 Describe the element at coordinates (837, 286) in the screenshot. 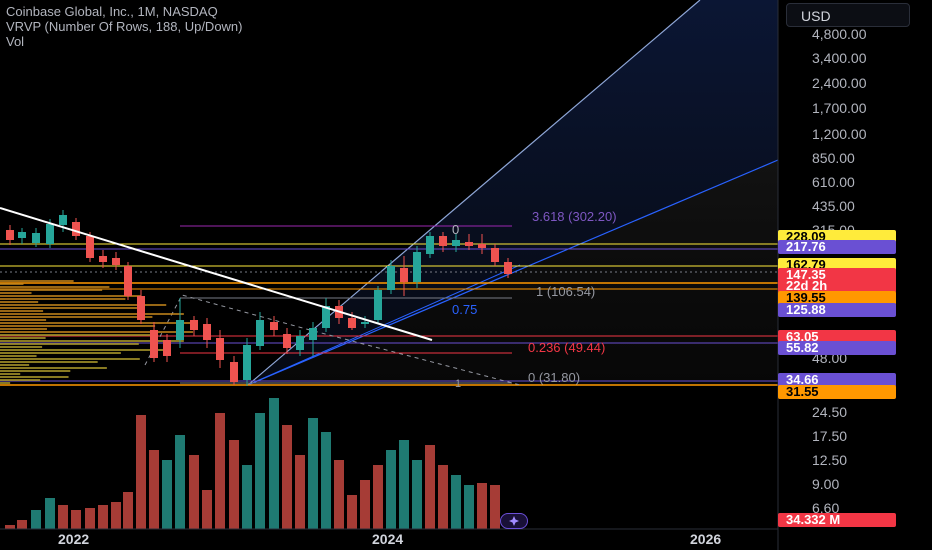

I see `price-tag-countdown: 22d 2h` at that location.